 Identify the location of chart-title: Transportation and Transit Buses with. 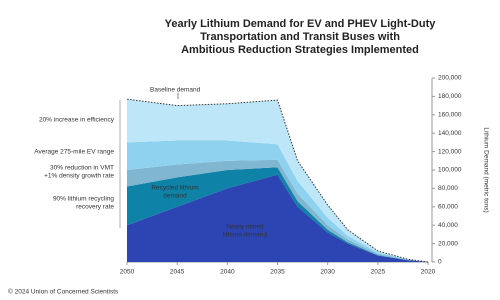
(300, 37).